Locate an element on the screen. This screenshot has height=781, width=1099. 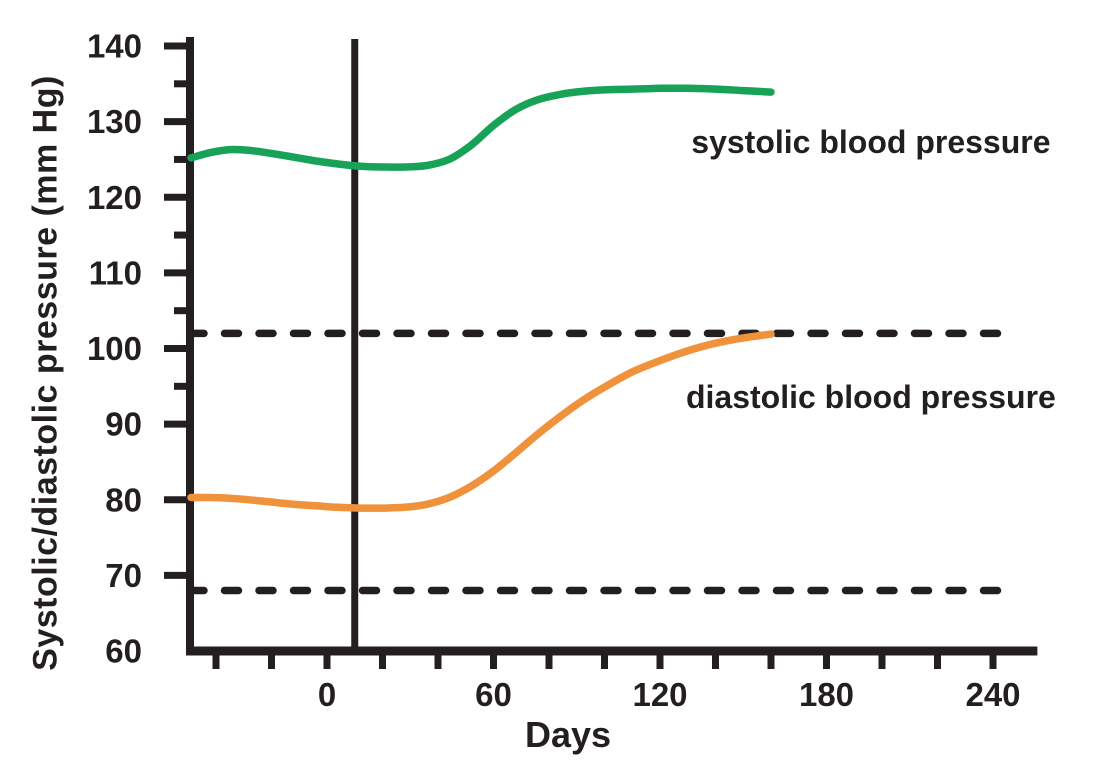
y-tick-label-70: 70 is located at coordinates (123, 575).